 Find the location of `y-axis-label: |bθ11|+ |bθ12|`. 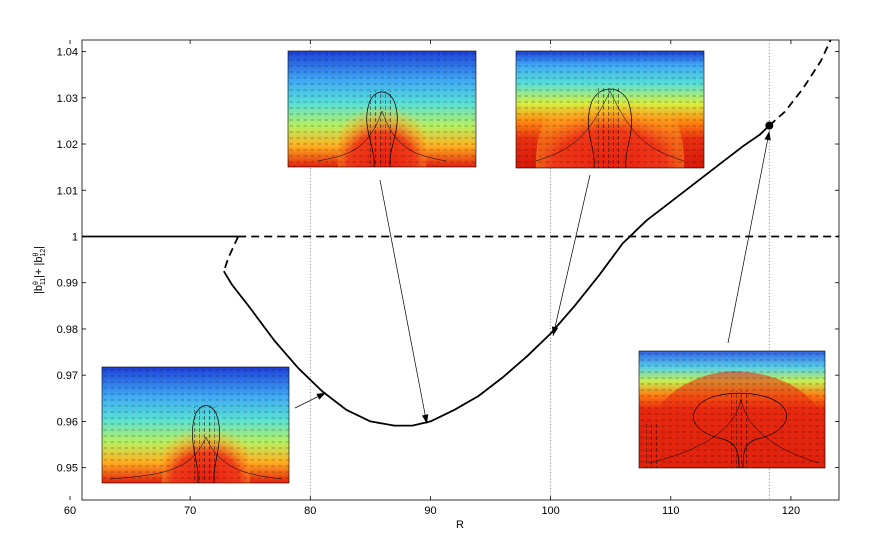

y-axis-label: |bθ11|+ |bθ12| is located at coordinates (40, 270).